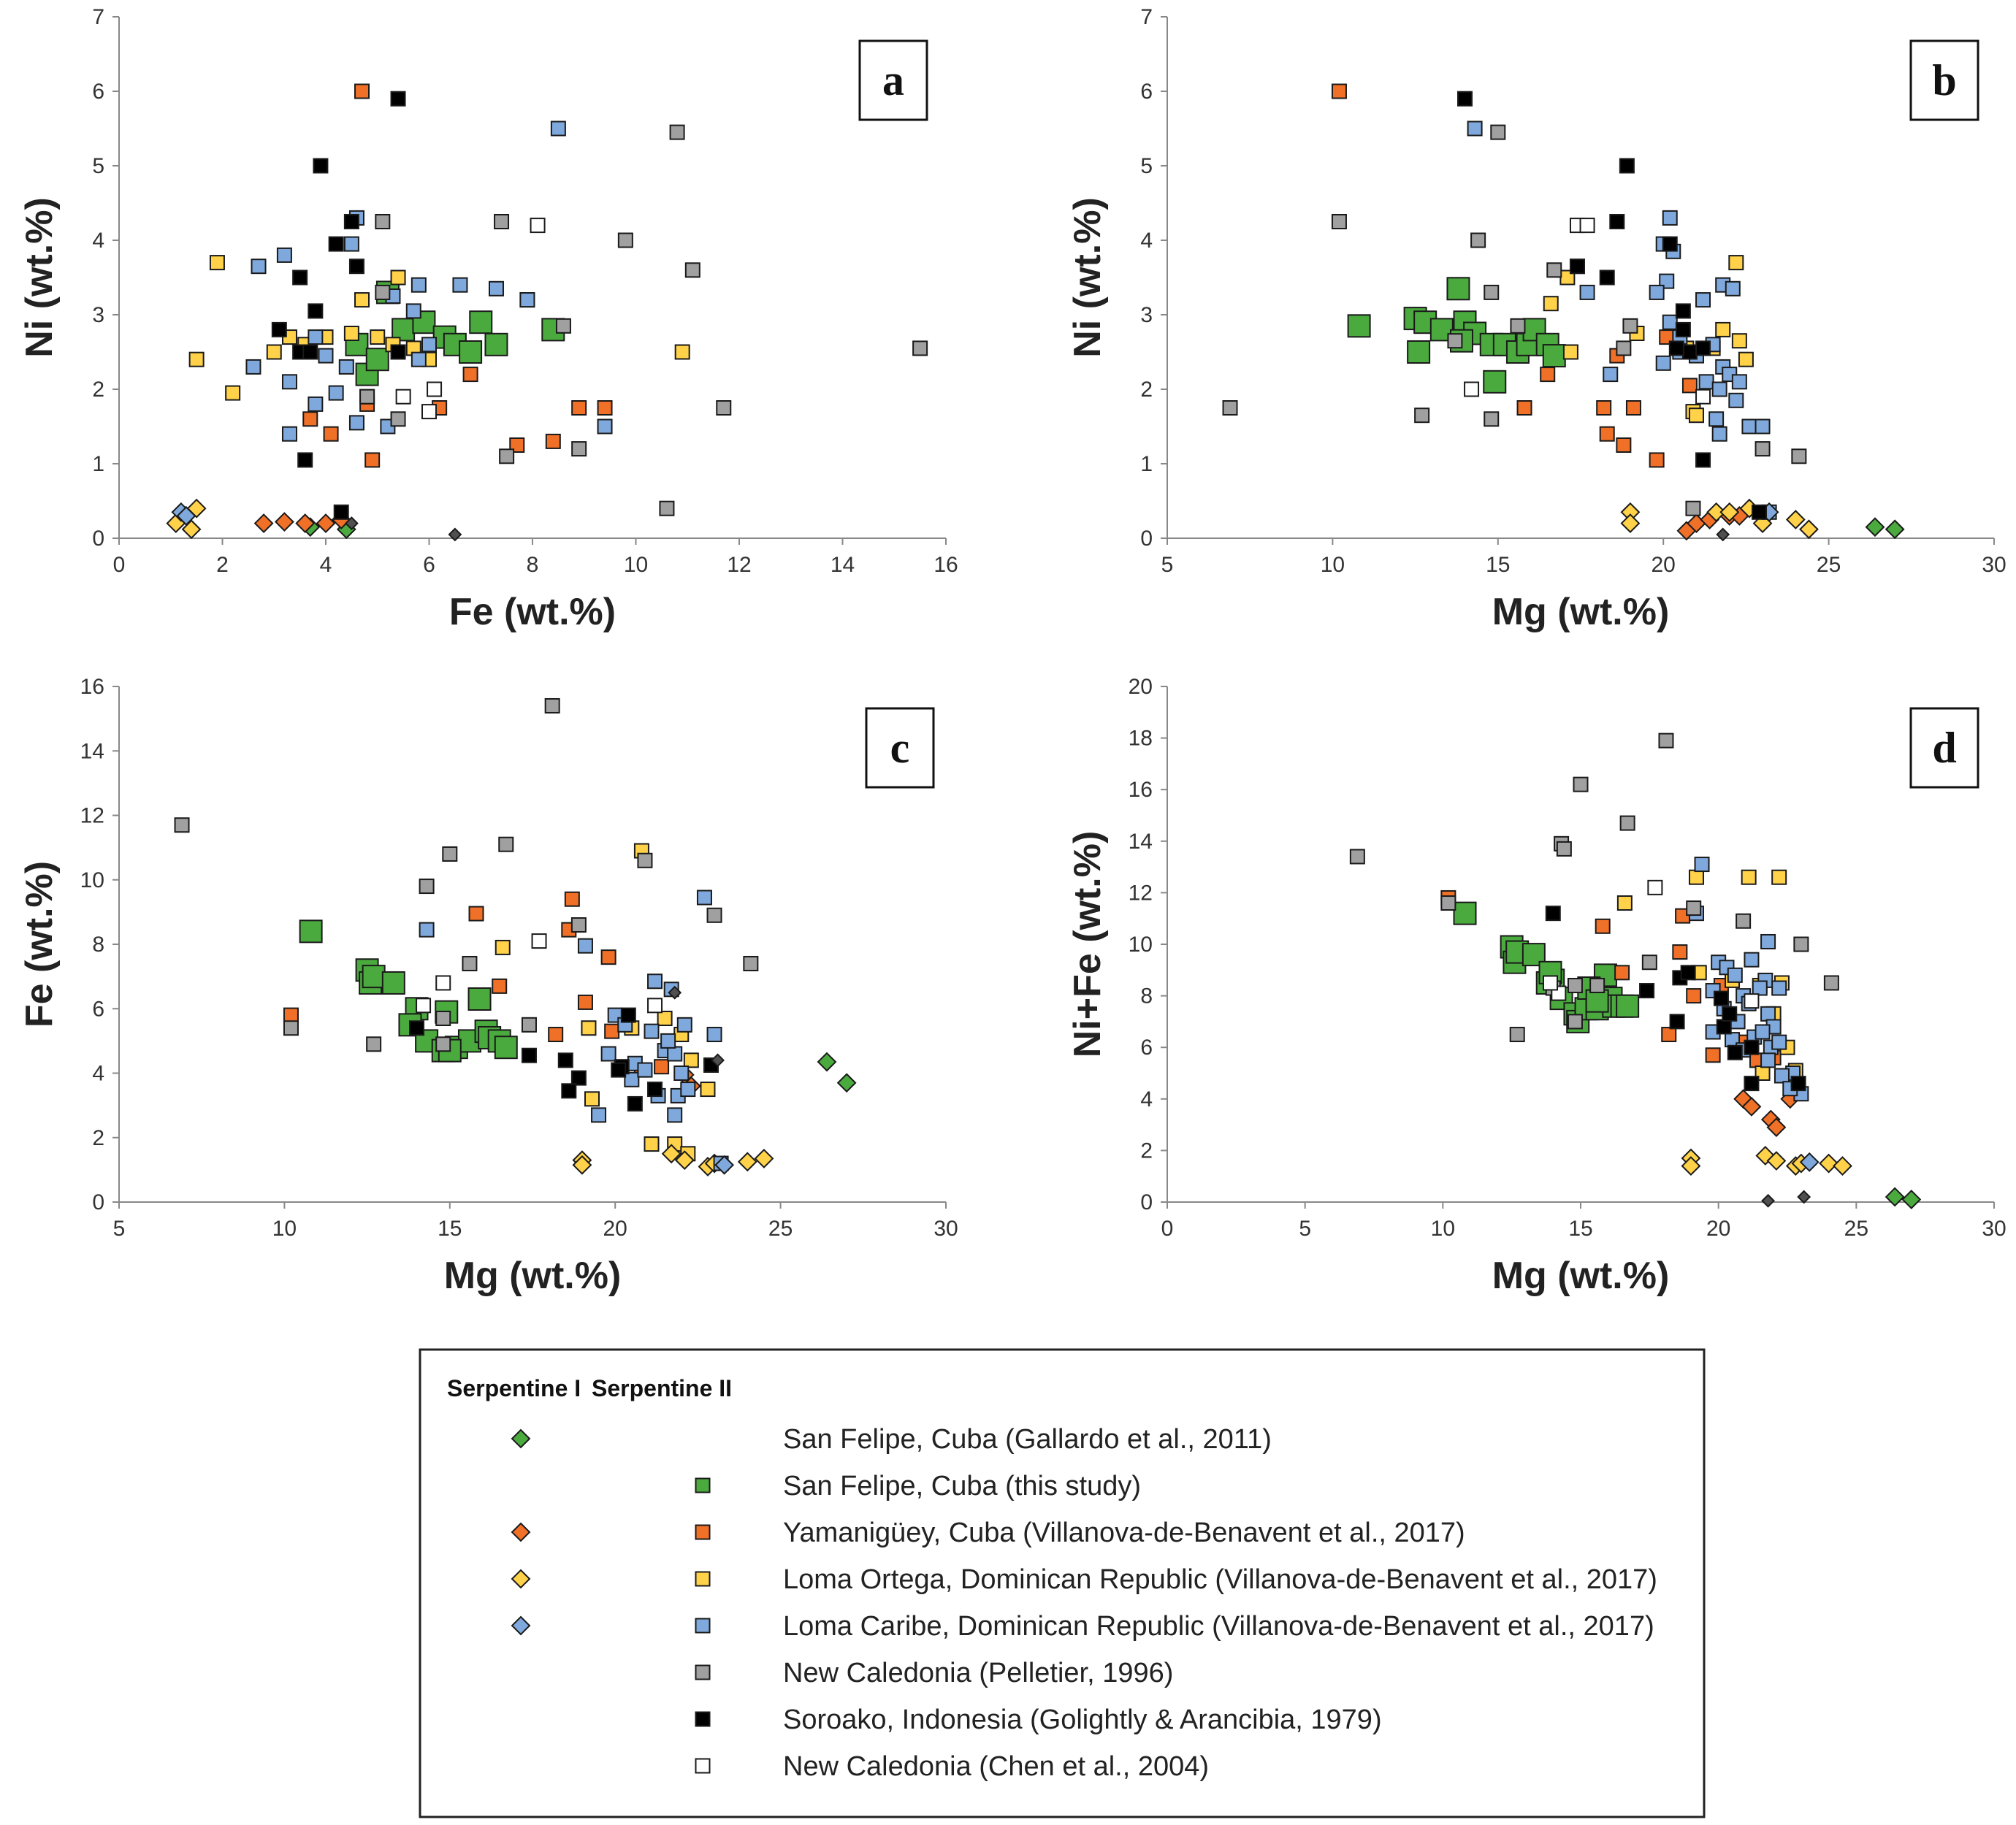 The image size is (2016, 1825). I want to click on x-axis-title: Mg (wt.%), so click(1581, 612).